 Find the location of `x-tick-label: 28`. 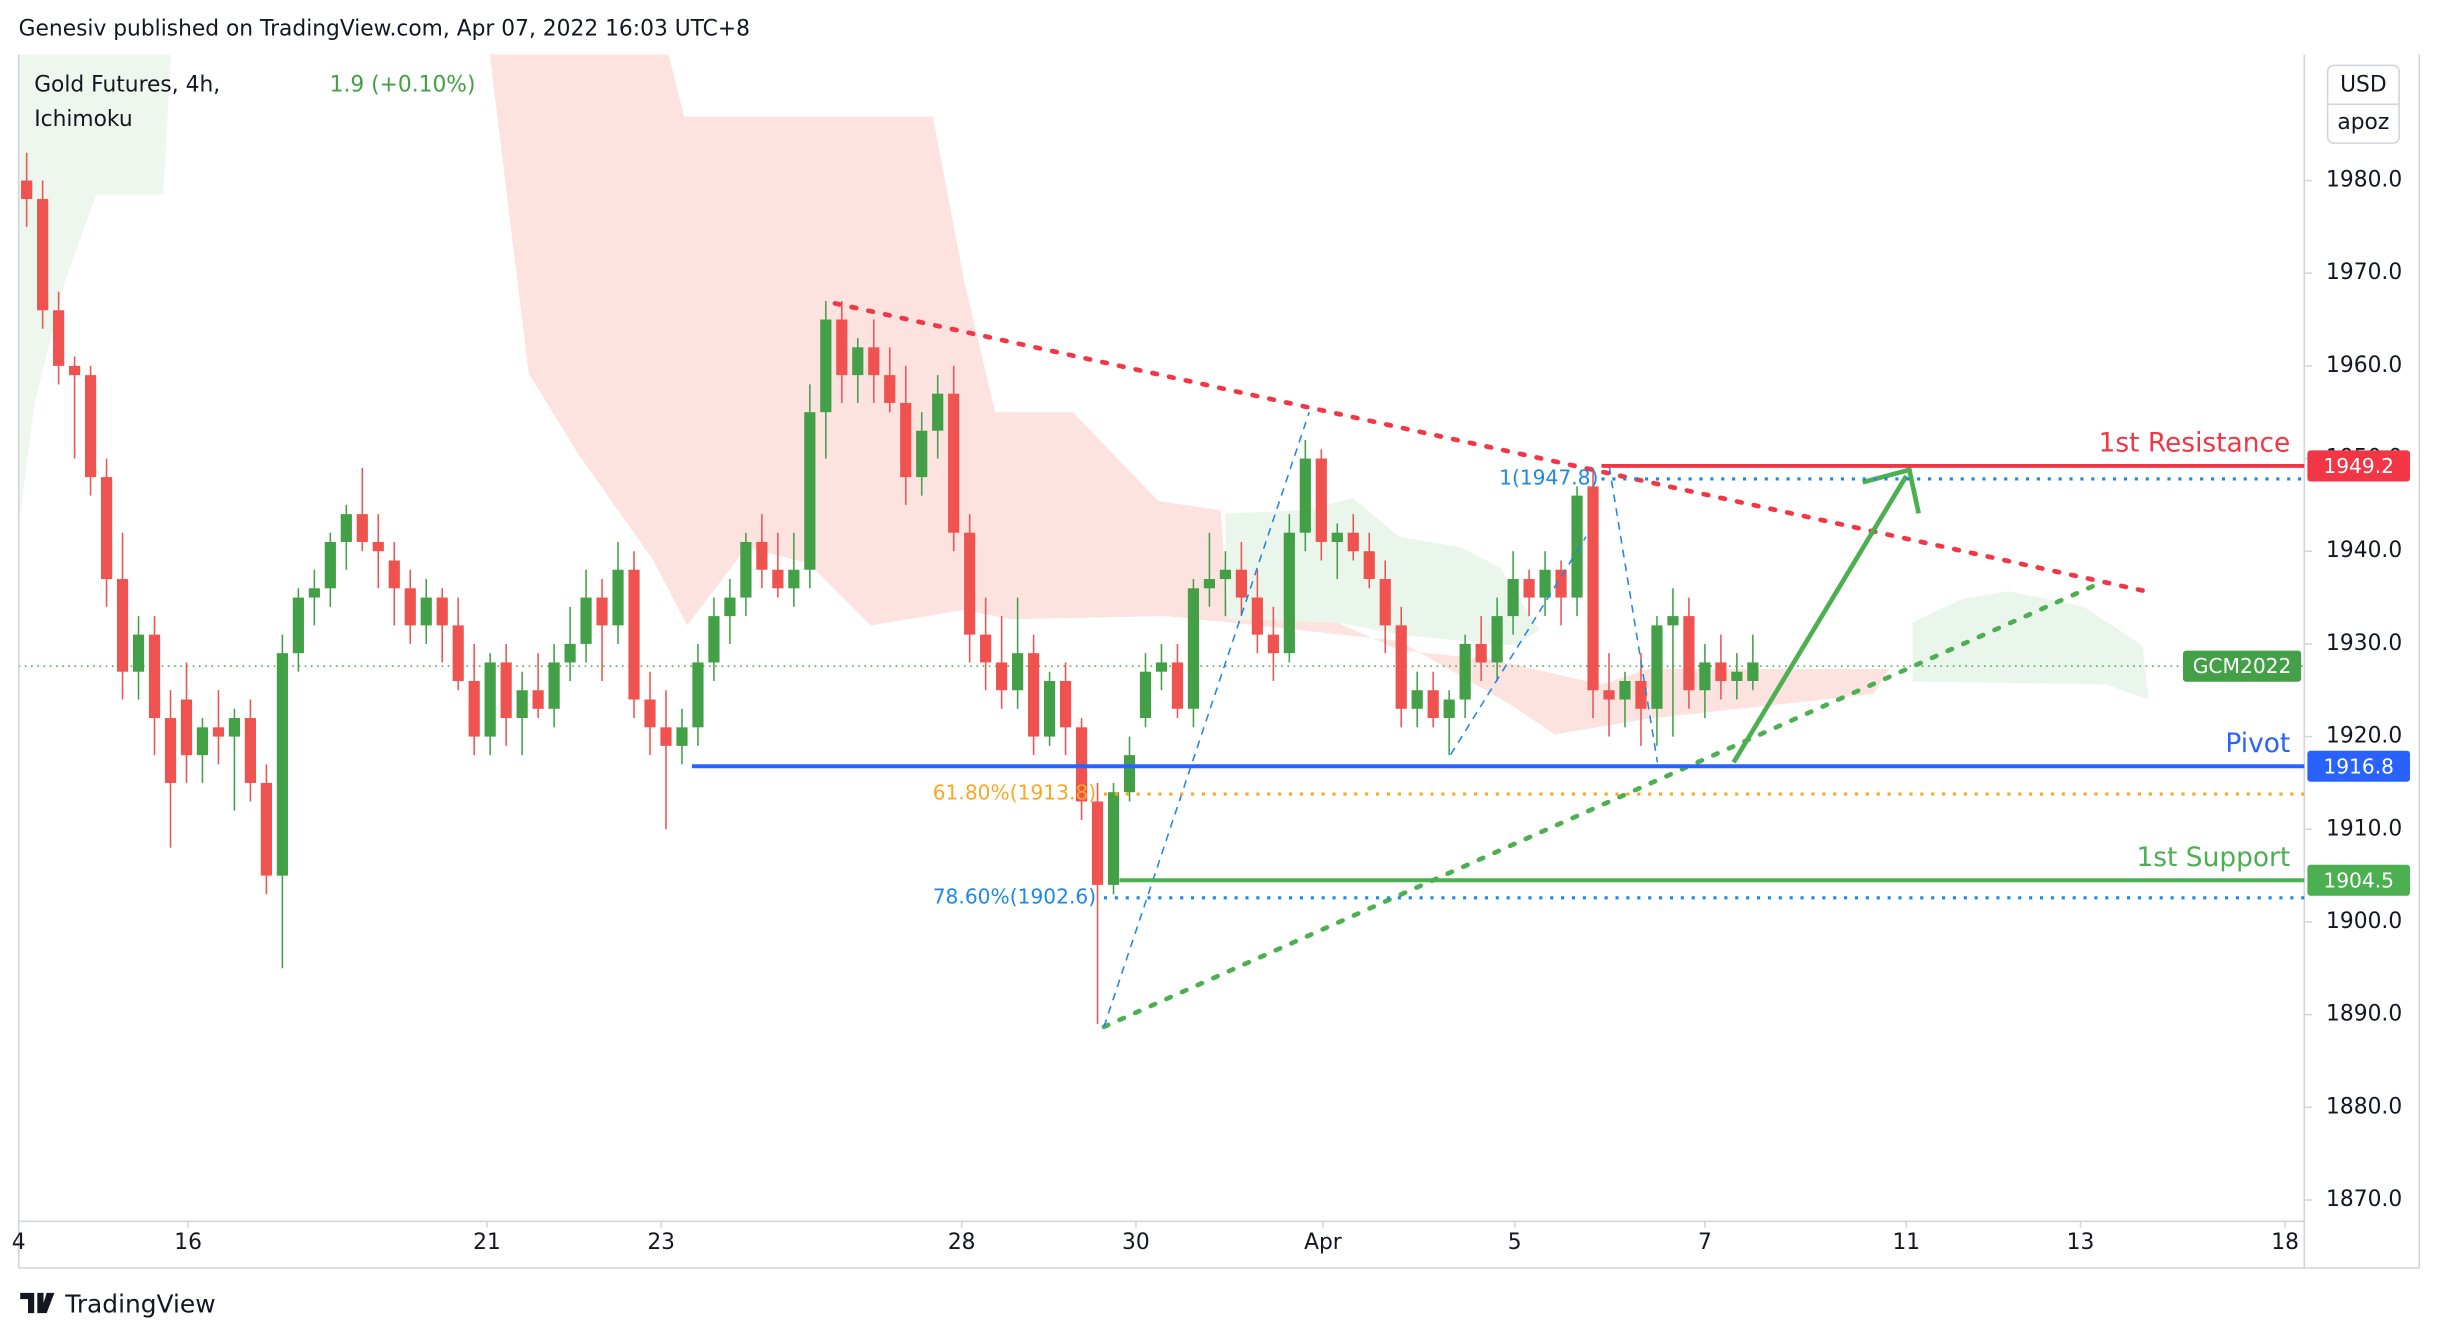

x-tick-label: 28 is located at coordinates (962, 1242).